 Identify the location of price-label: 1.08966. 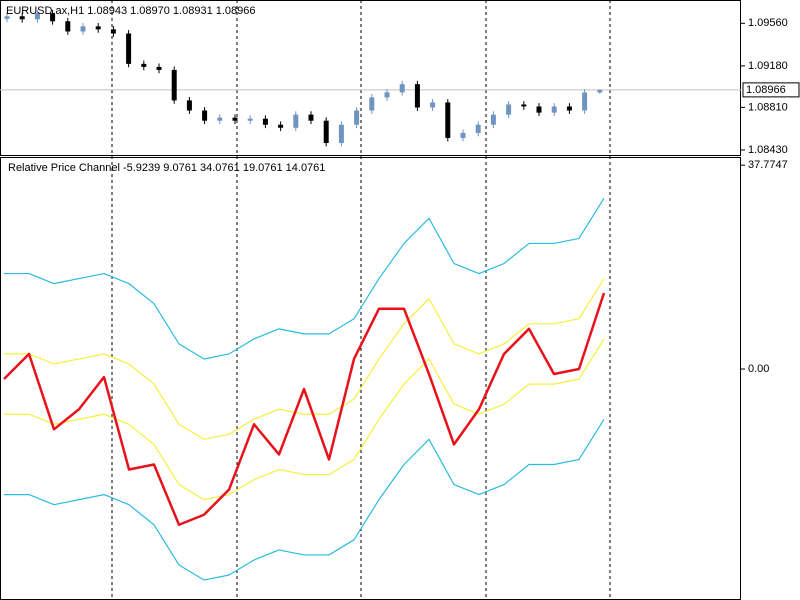
(766, 90).